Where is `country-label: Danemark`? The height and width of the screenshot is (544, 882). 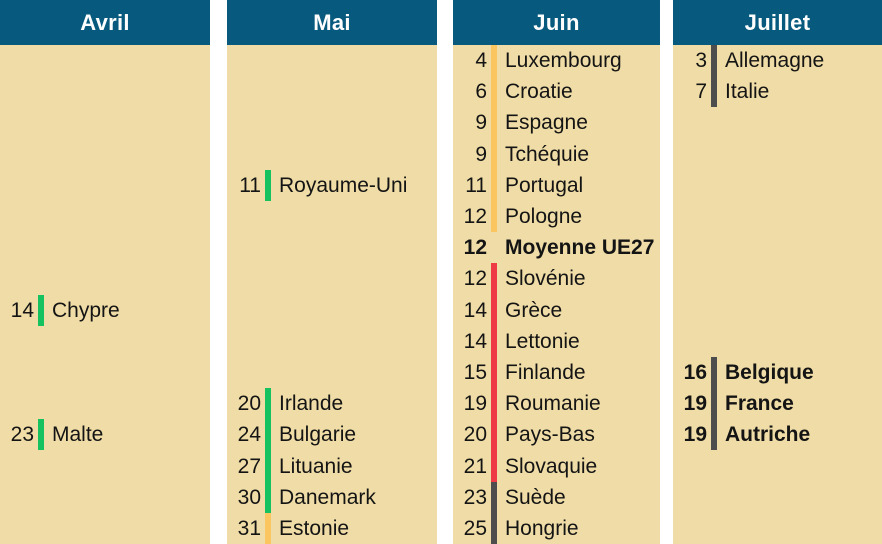
country-label: Danemark is located at coordinates (327, 497).